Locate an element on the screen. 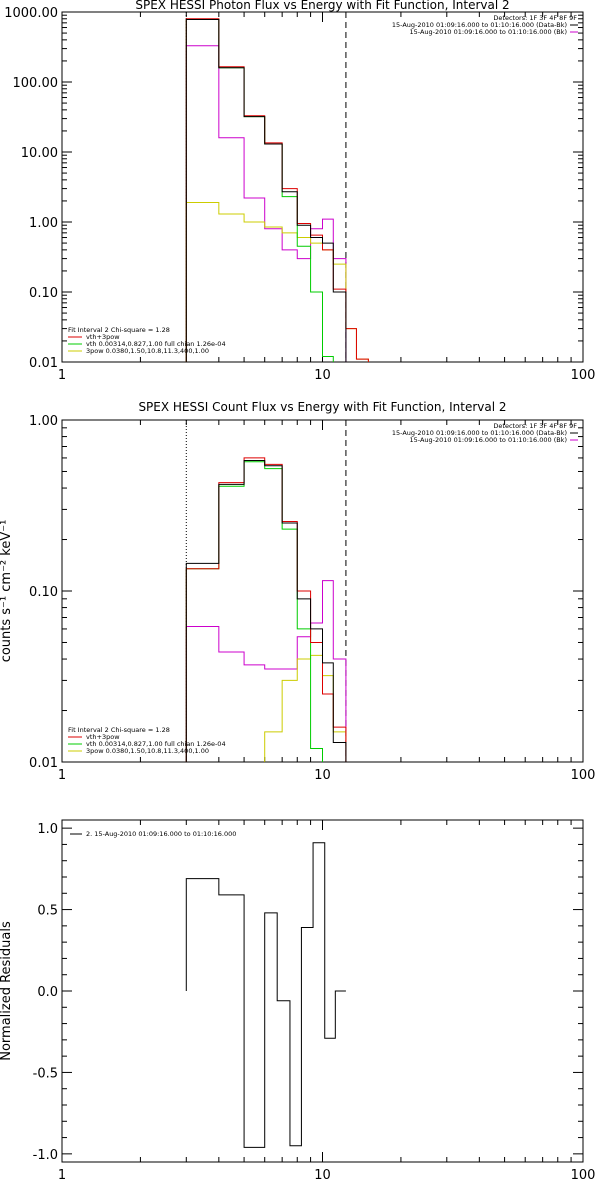 This screenshot has width=600, height=1200. y-tick-label: 0.5 is located at coordinates (47, 911).